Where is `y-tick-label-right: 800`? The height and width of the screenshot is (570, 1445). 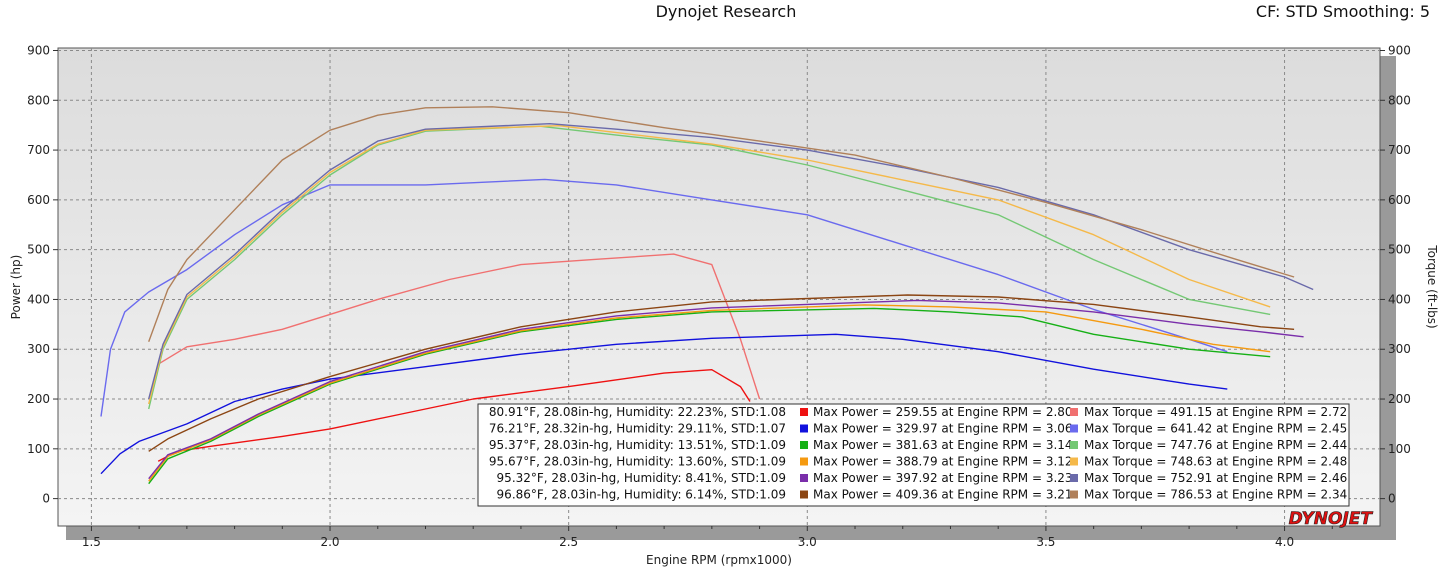
y-tick-label-right: 800 is located at coordinates (1399, 100).